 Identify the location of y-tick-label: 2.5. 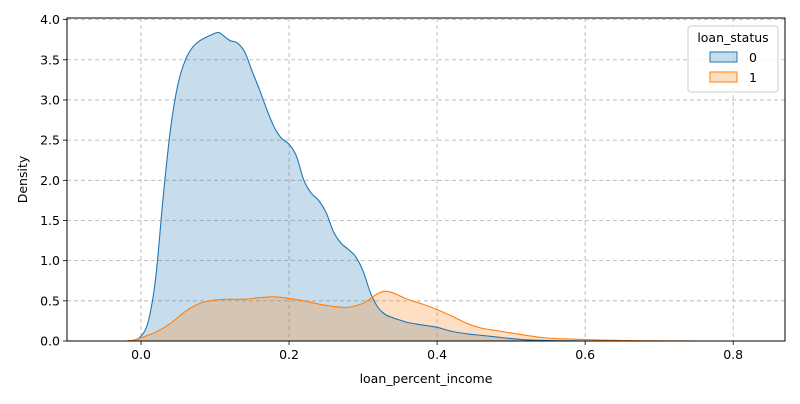
(50, 140).